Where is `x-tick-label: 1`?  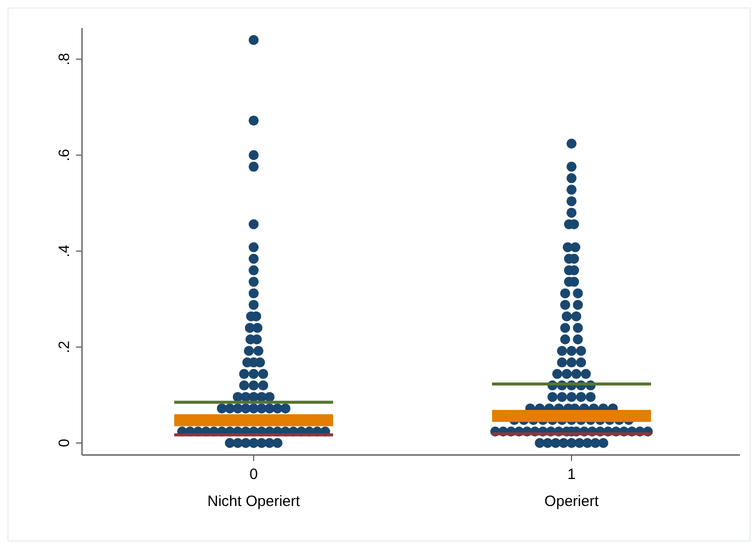 x-tick-label: 1 is located at coordinates (571, 474).